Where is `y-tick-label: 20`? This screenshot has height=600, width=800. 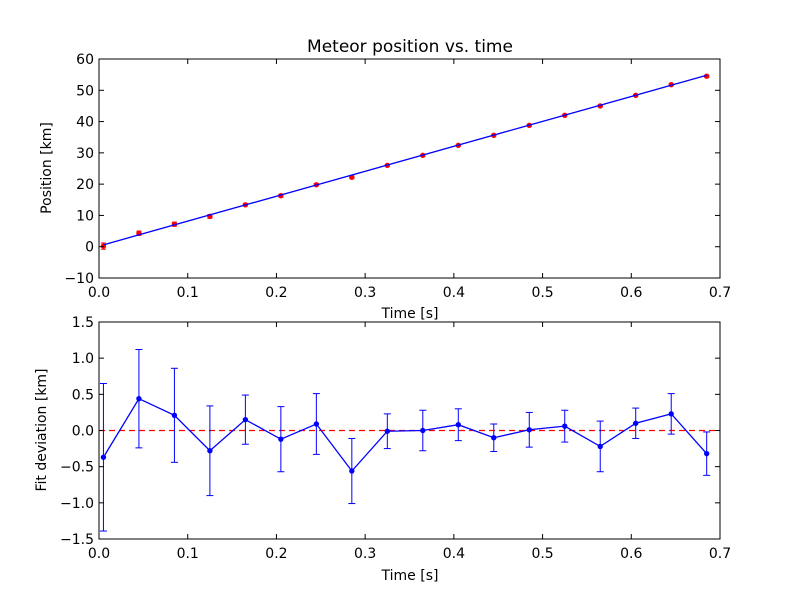
y-tick-label: 20 is located at coordinates (85, 185).